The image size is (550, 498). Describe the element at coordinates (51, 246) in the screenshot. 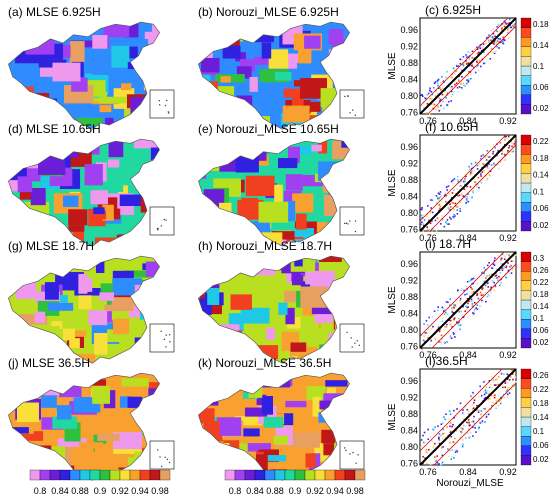

I see `panel-title: (g) MLSE 18.7H` at that location.